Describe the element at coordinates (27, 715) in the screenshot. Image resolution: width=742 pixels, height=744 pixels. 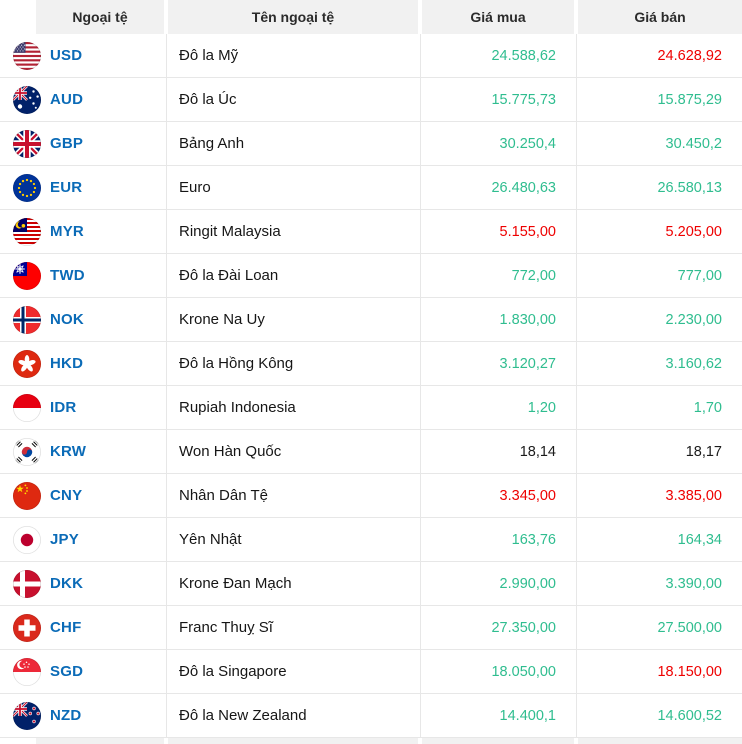
I see `nzd-flag-icon` at that location.